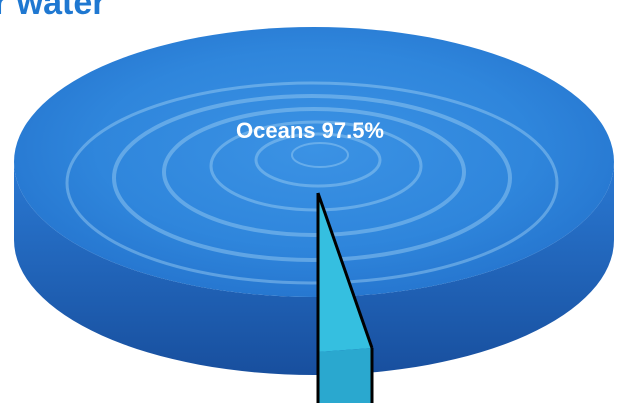 The height and width of the screenshot is (403, 621). I want to click on pie-slice-fresh-side, so click(345, 375).